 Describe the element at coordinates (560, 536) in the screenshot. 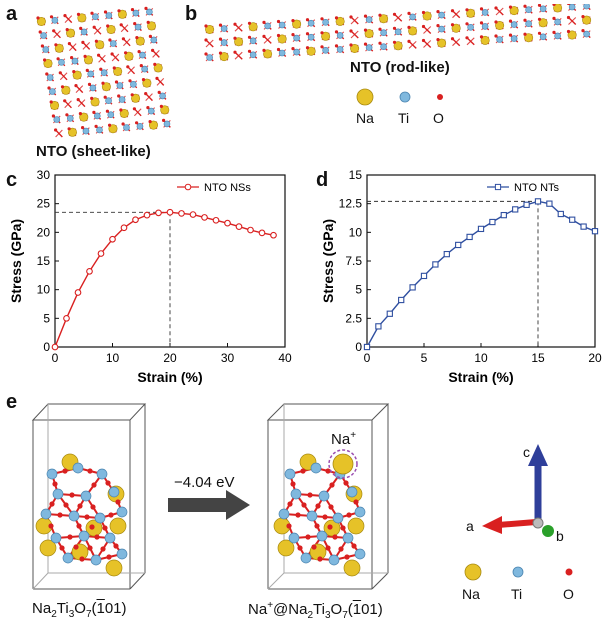

I see `b-axis-label: b` at that location.